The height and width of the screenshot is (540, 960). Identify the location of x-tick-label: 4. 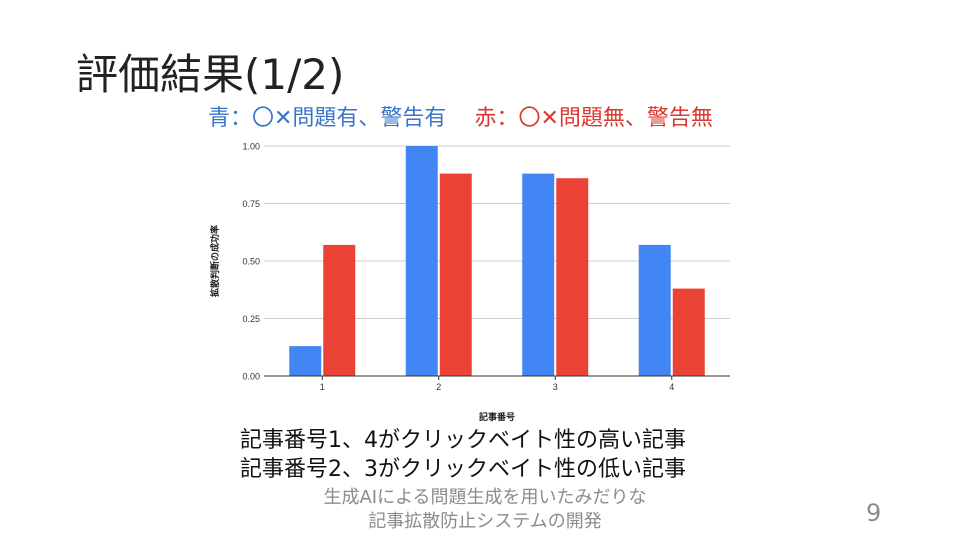
(671, 387).